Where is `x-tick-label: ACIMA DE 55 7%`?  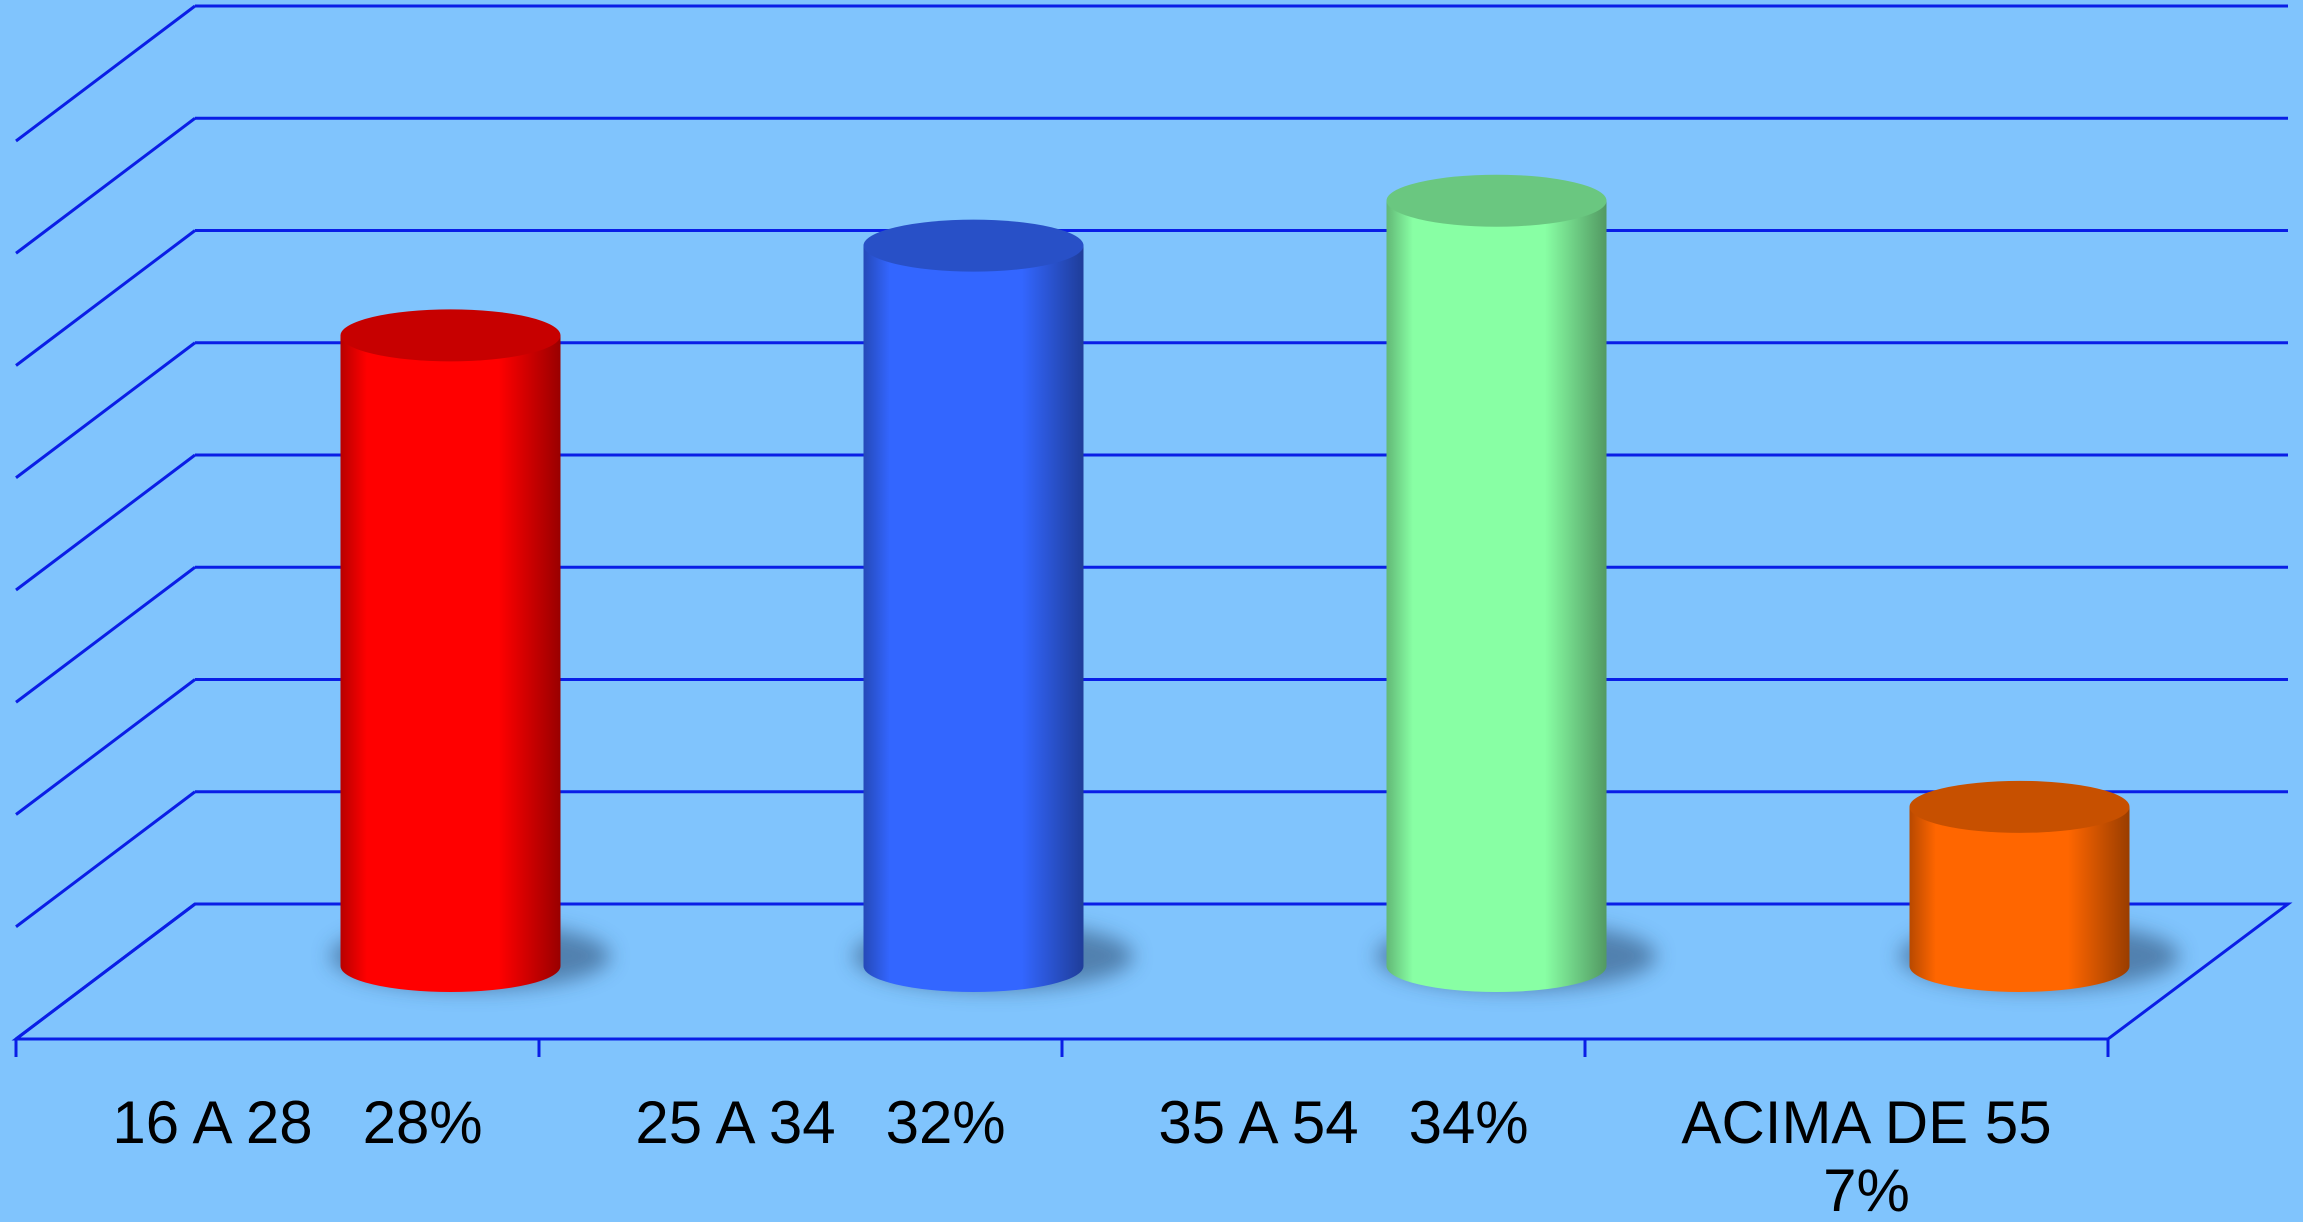 x-tick-label: ACIMA DE 55 7% is located at coordinates (1866, 1155).